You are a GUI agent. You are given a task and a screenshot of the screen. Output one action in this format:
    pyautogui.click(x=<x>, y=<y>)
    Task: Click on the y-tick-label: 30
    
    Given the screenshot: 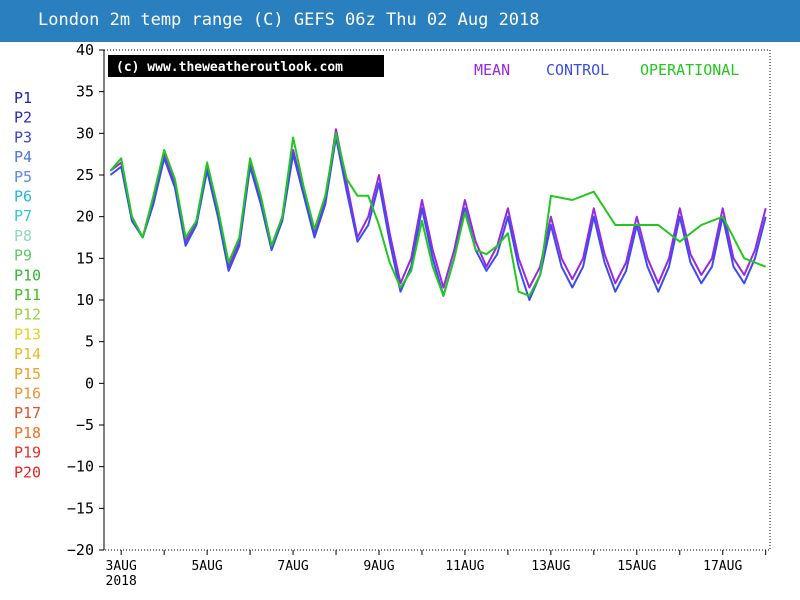 What is the action you would take?
    pyautogui.click(x=85, y=133)
    